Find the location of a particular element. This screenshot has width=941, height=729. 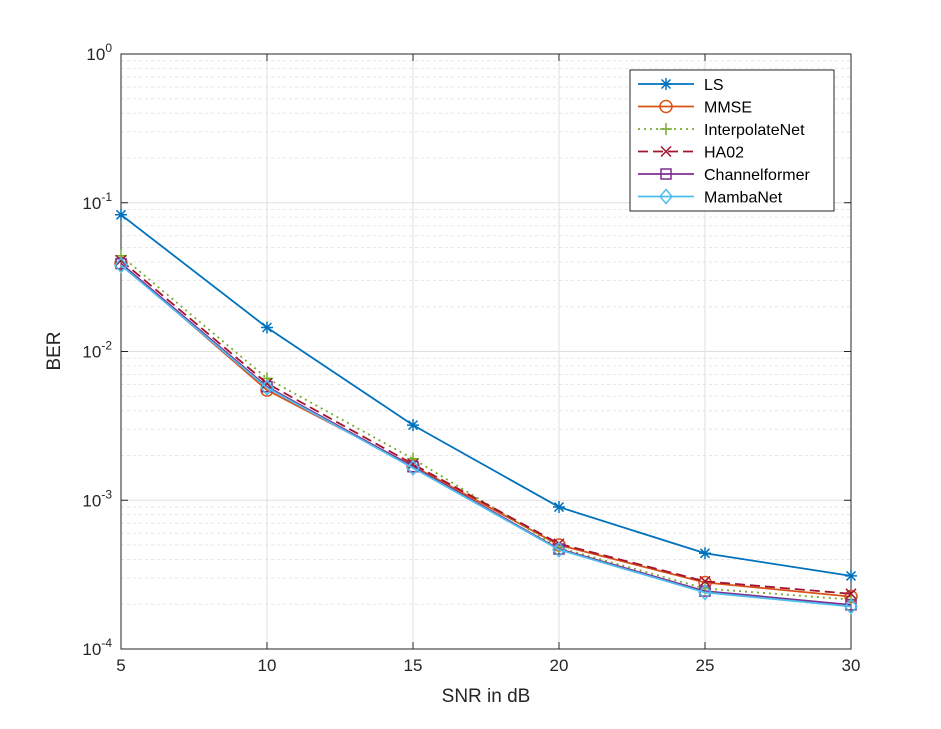

legend-marker-mmse is located at coordinates (666, 106).